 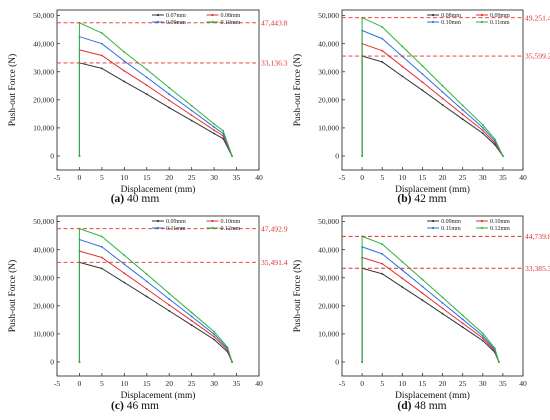 What do you see at coordinates (523, 383) in the screenshot?
I see `chart-d-x-tick-label: 40` at bounding box center [523, 383].